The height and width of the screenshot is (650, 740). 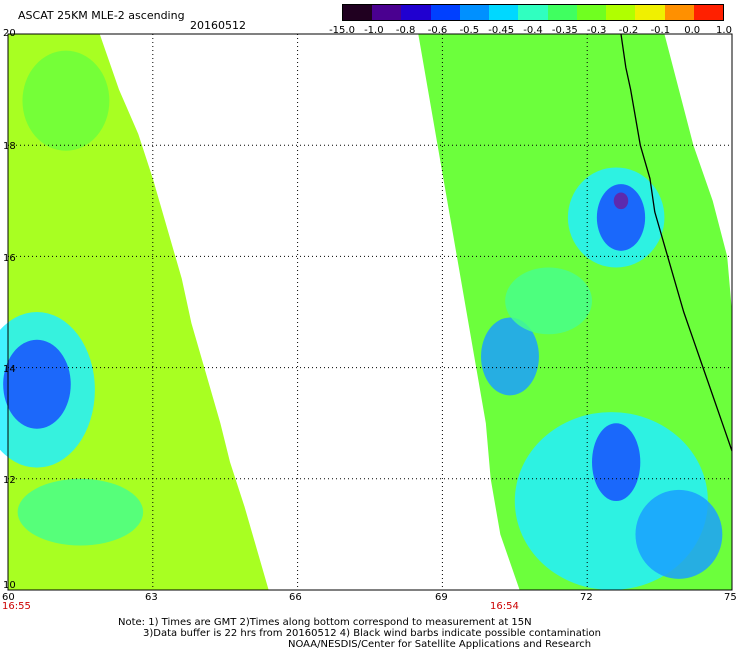 What do you see at coordinates (9, 258) in the screenshot?
I see `lat-tick-label: 16` at bounding box center [9, 258].